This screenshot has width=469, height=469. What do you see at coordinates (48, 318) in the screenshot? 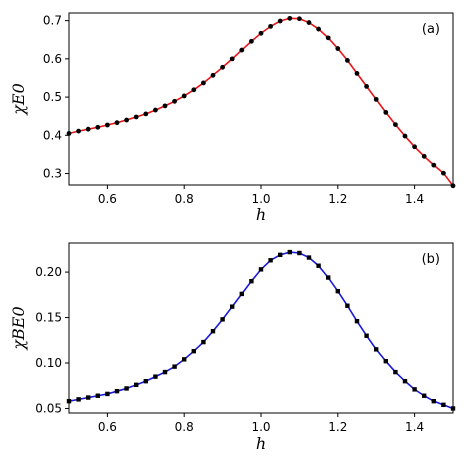
I see `y-tick-label: 0.15` at bounding box center [48, 318].